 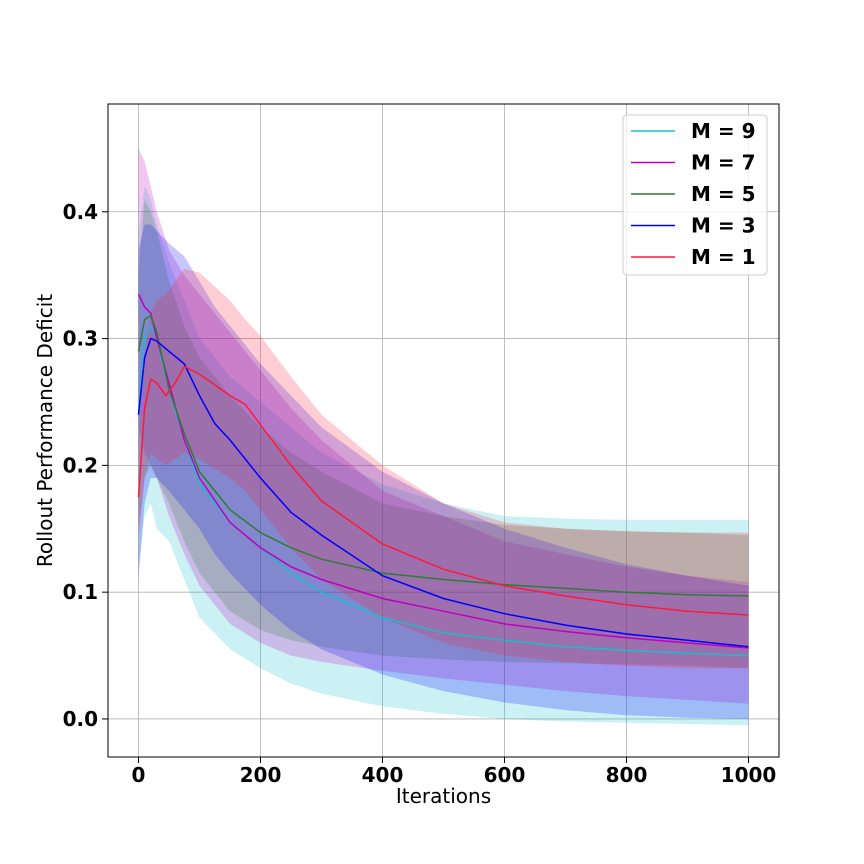 What do you see at coordinates (723, 226) in the screenshot?
I see `legend-label: M = 3` at bounding box center [723, 226].